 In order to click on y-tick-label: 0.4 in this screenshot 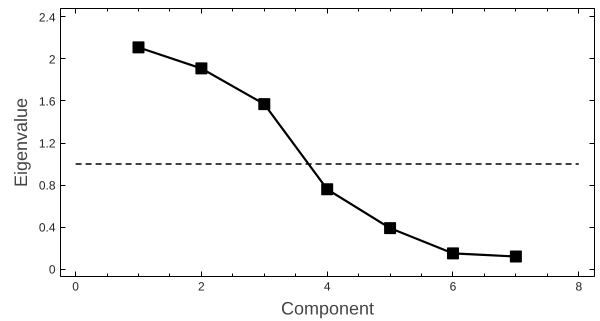, I will do `click(47, 227)`.